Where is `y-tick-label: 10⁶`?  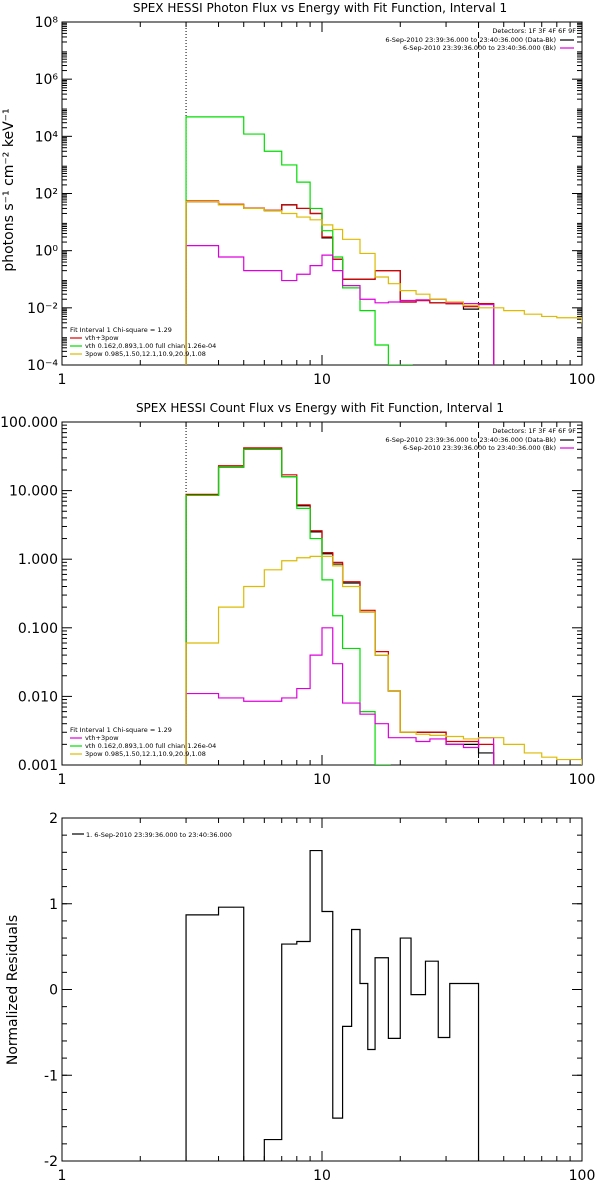 y-tick-label: 10⁶ is located at coordinates (47, 80).